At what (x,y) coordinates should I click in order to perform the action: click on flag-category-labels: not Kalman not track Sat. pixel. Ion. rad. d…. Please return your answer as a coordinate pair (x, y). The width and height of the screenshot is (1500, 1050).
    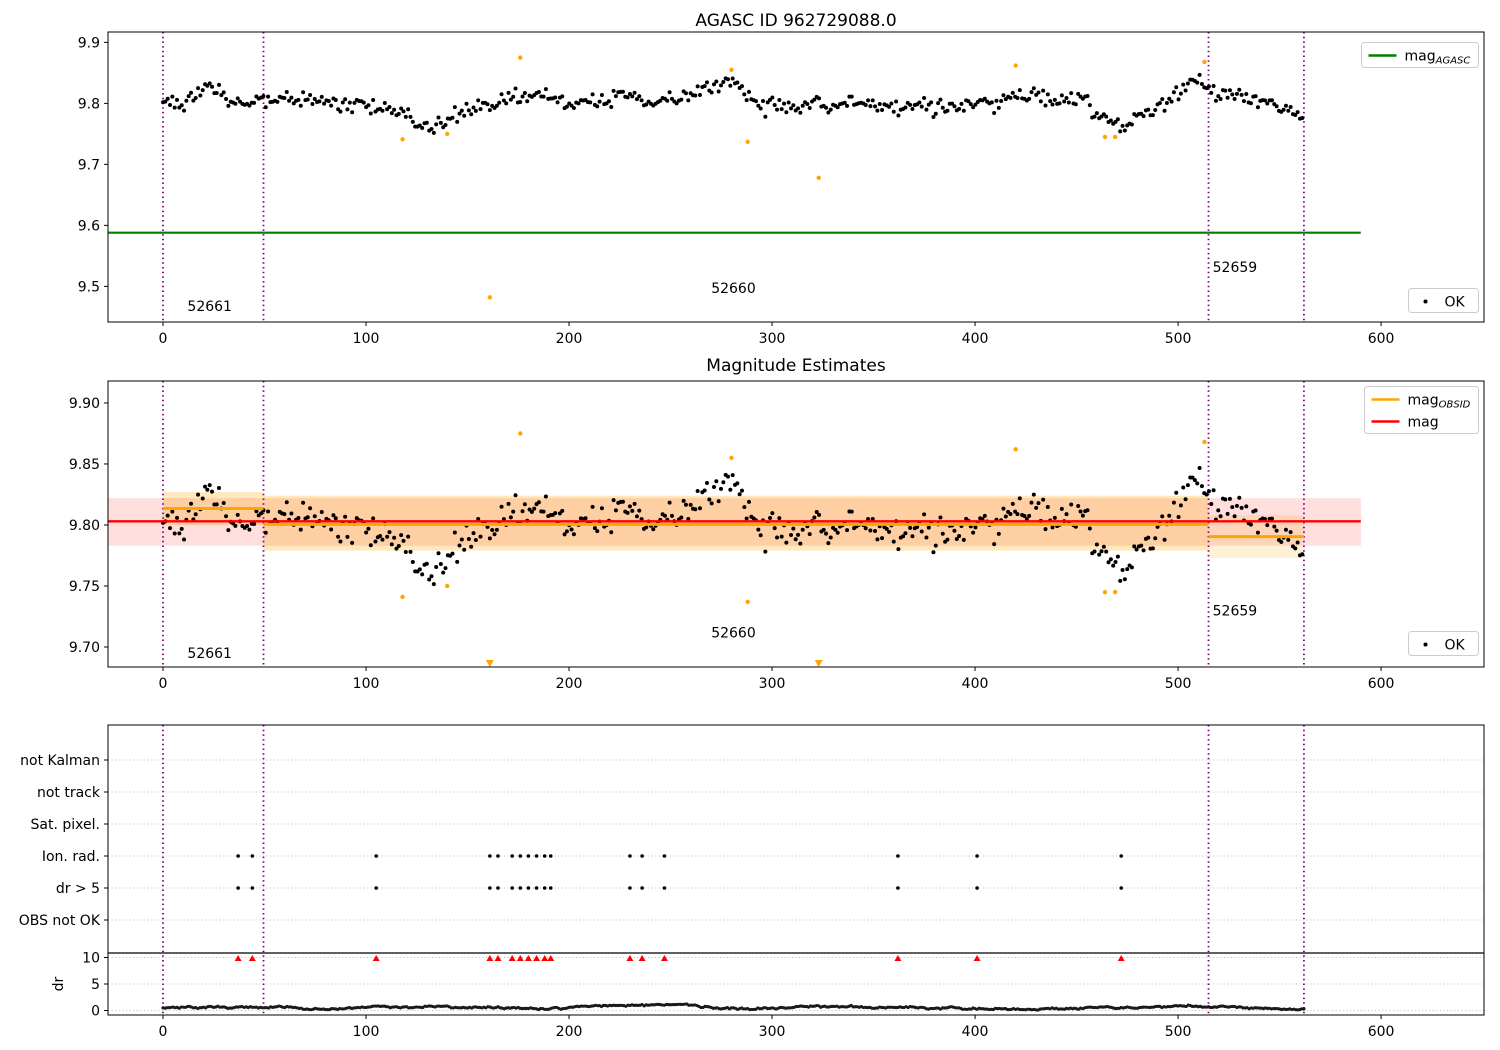
    Looking at the image, I should click on (63, 841).